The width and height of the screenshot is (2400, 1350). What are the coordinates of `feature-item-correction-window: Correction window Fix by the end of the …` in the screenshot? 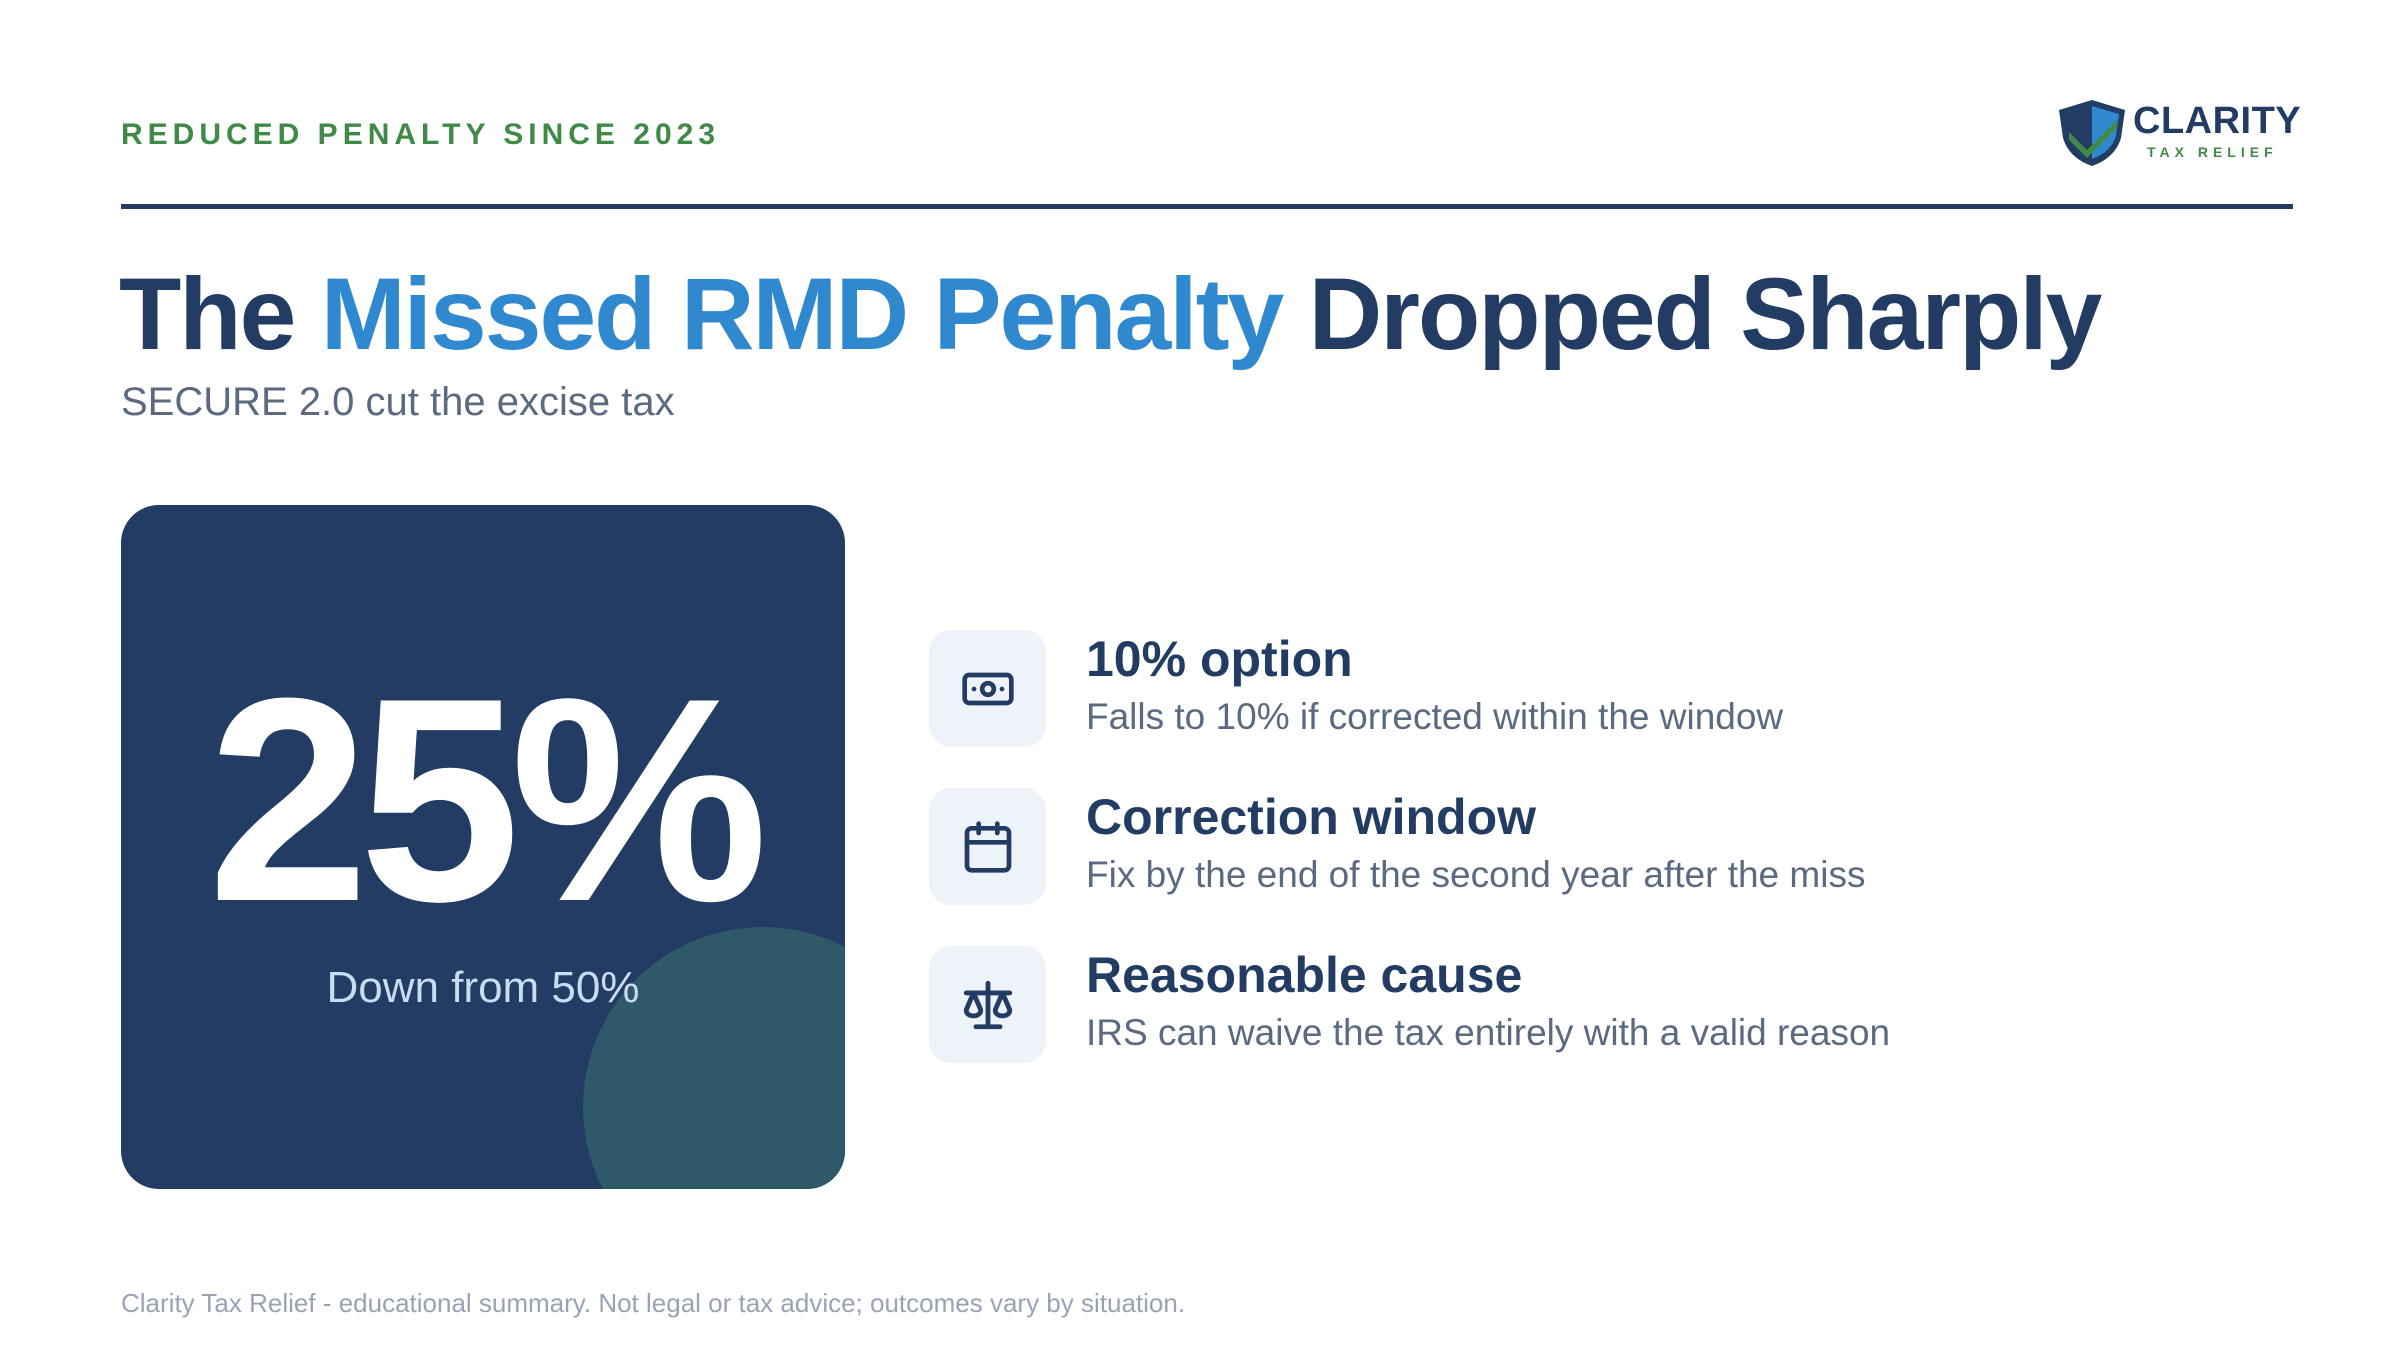 It's located at (1579, 848).